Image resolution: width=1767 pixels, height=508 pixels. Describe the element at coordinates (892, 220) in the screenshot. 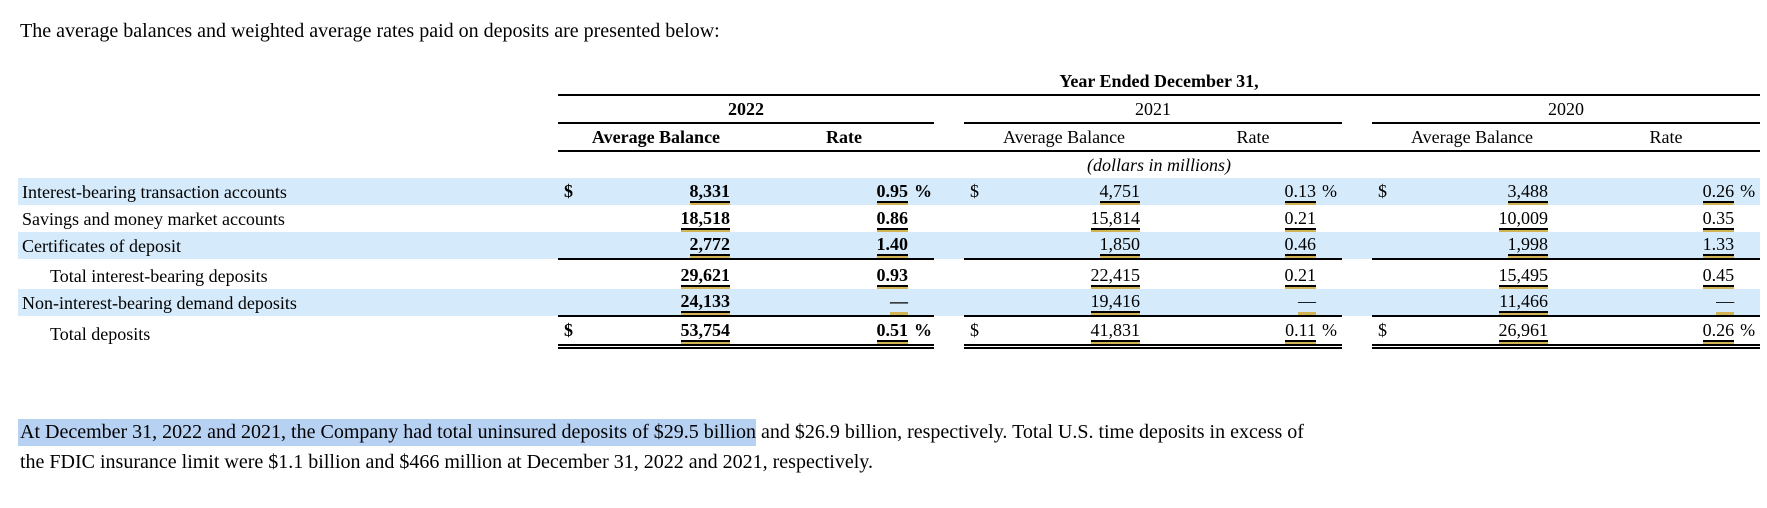

I see `tagged-value: 0.86` at that location.